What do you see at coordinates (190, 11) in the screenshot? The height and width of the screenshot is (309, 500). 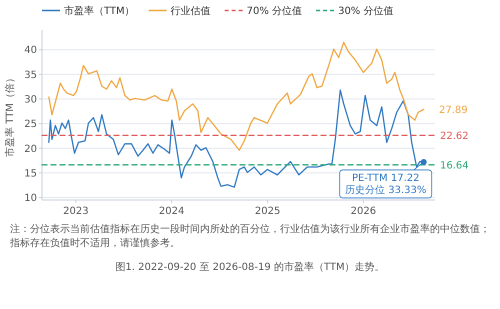 I see `legend-label: 行业估值` at bounding box center [190, 11].